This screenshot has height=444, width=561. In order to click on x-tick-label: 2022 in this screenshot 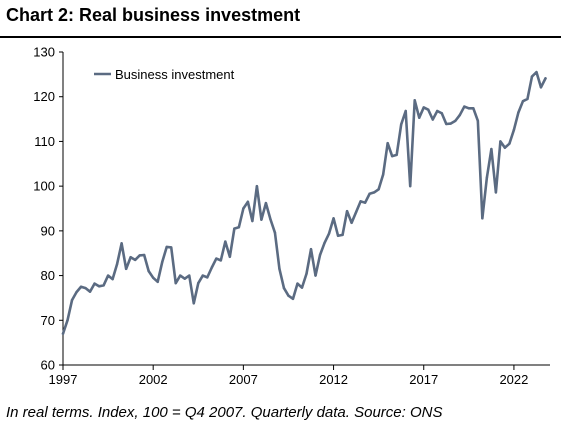, I will do `click(513, 379)`.